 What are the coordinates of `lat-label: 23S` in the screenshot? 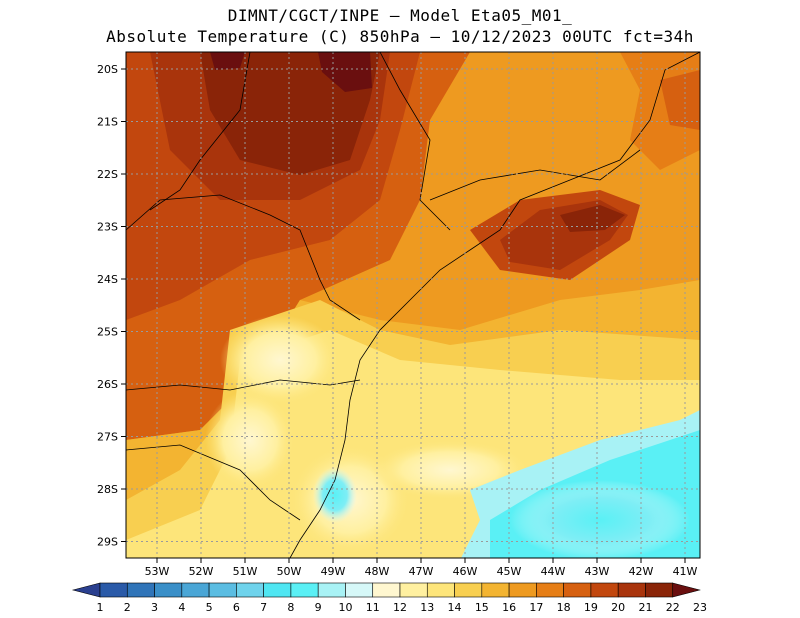 It's located at (107, 227).